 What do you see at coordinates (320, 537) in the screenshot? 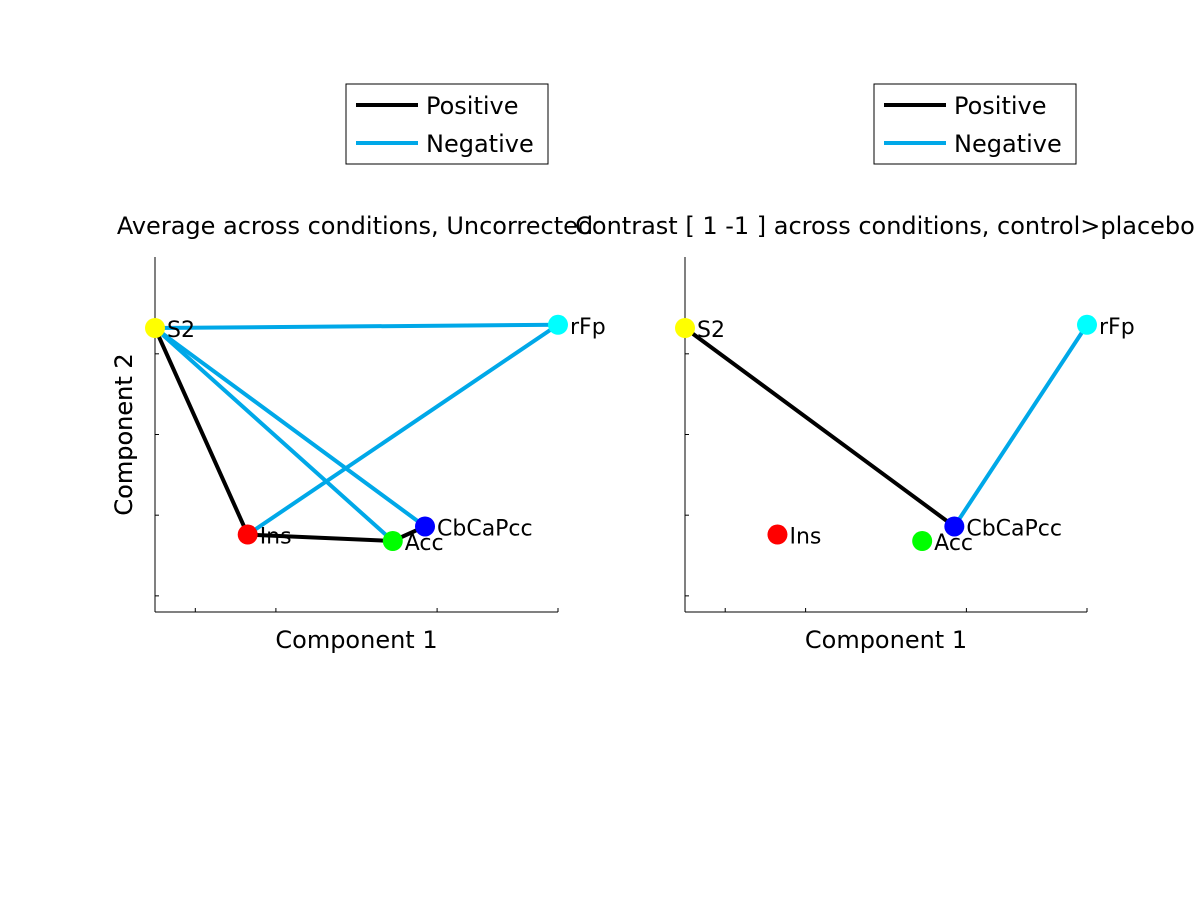
I see `edge-ins-acc` at bounding box center [320, 537].